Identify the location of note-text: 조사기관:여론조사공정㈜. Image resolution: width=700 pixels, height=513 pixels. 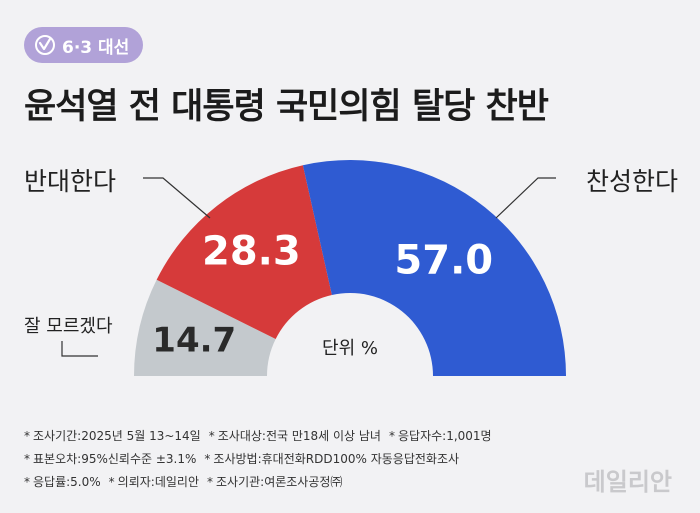
(279, 482).